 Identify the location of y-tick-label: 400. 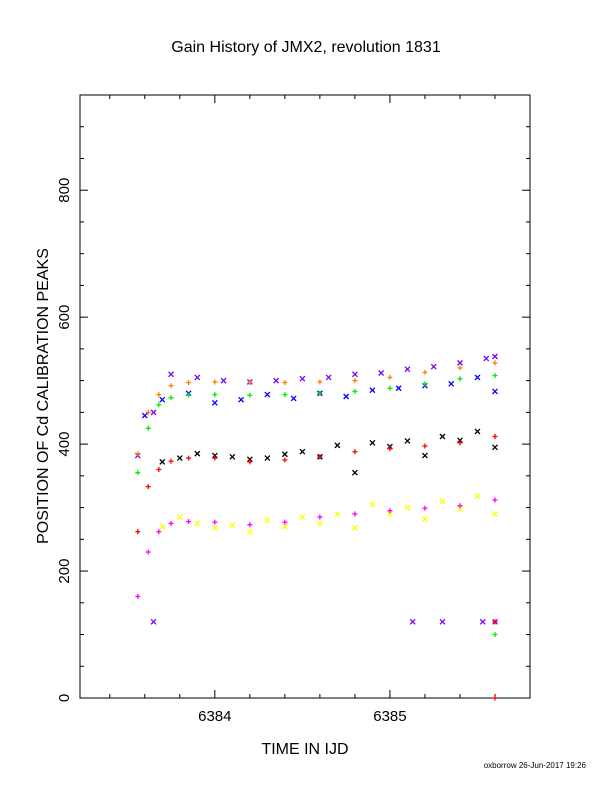
(64, 444).